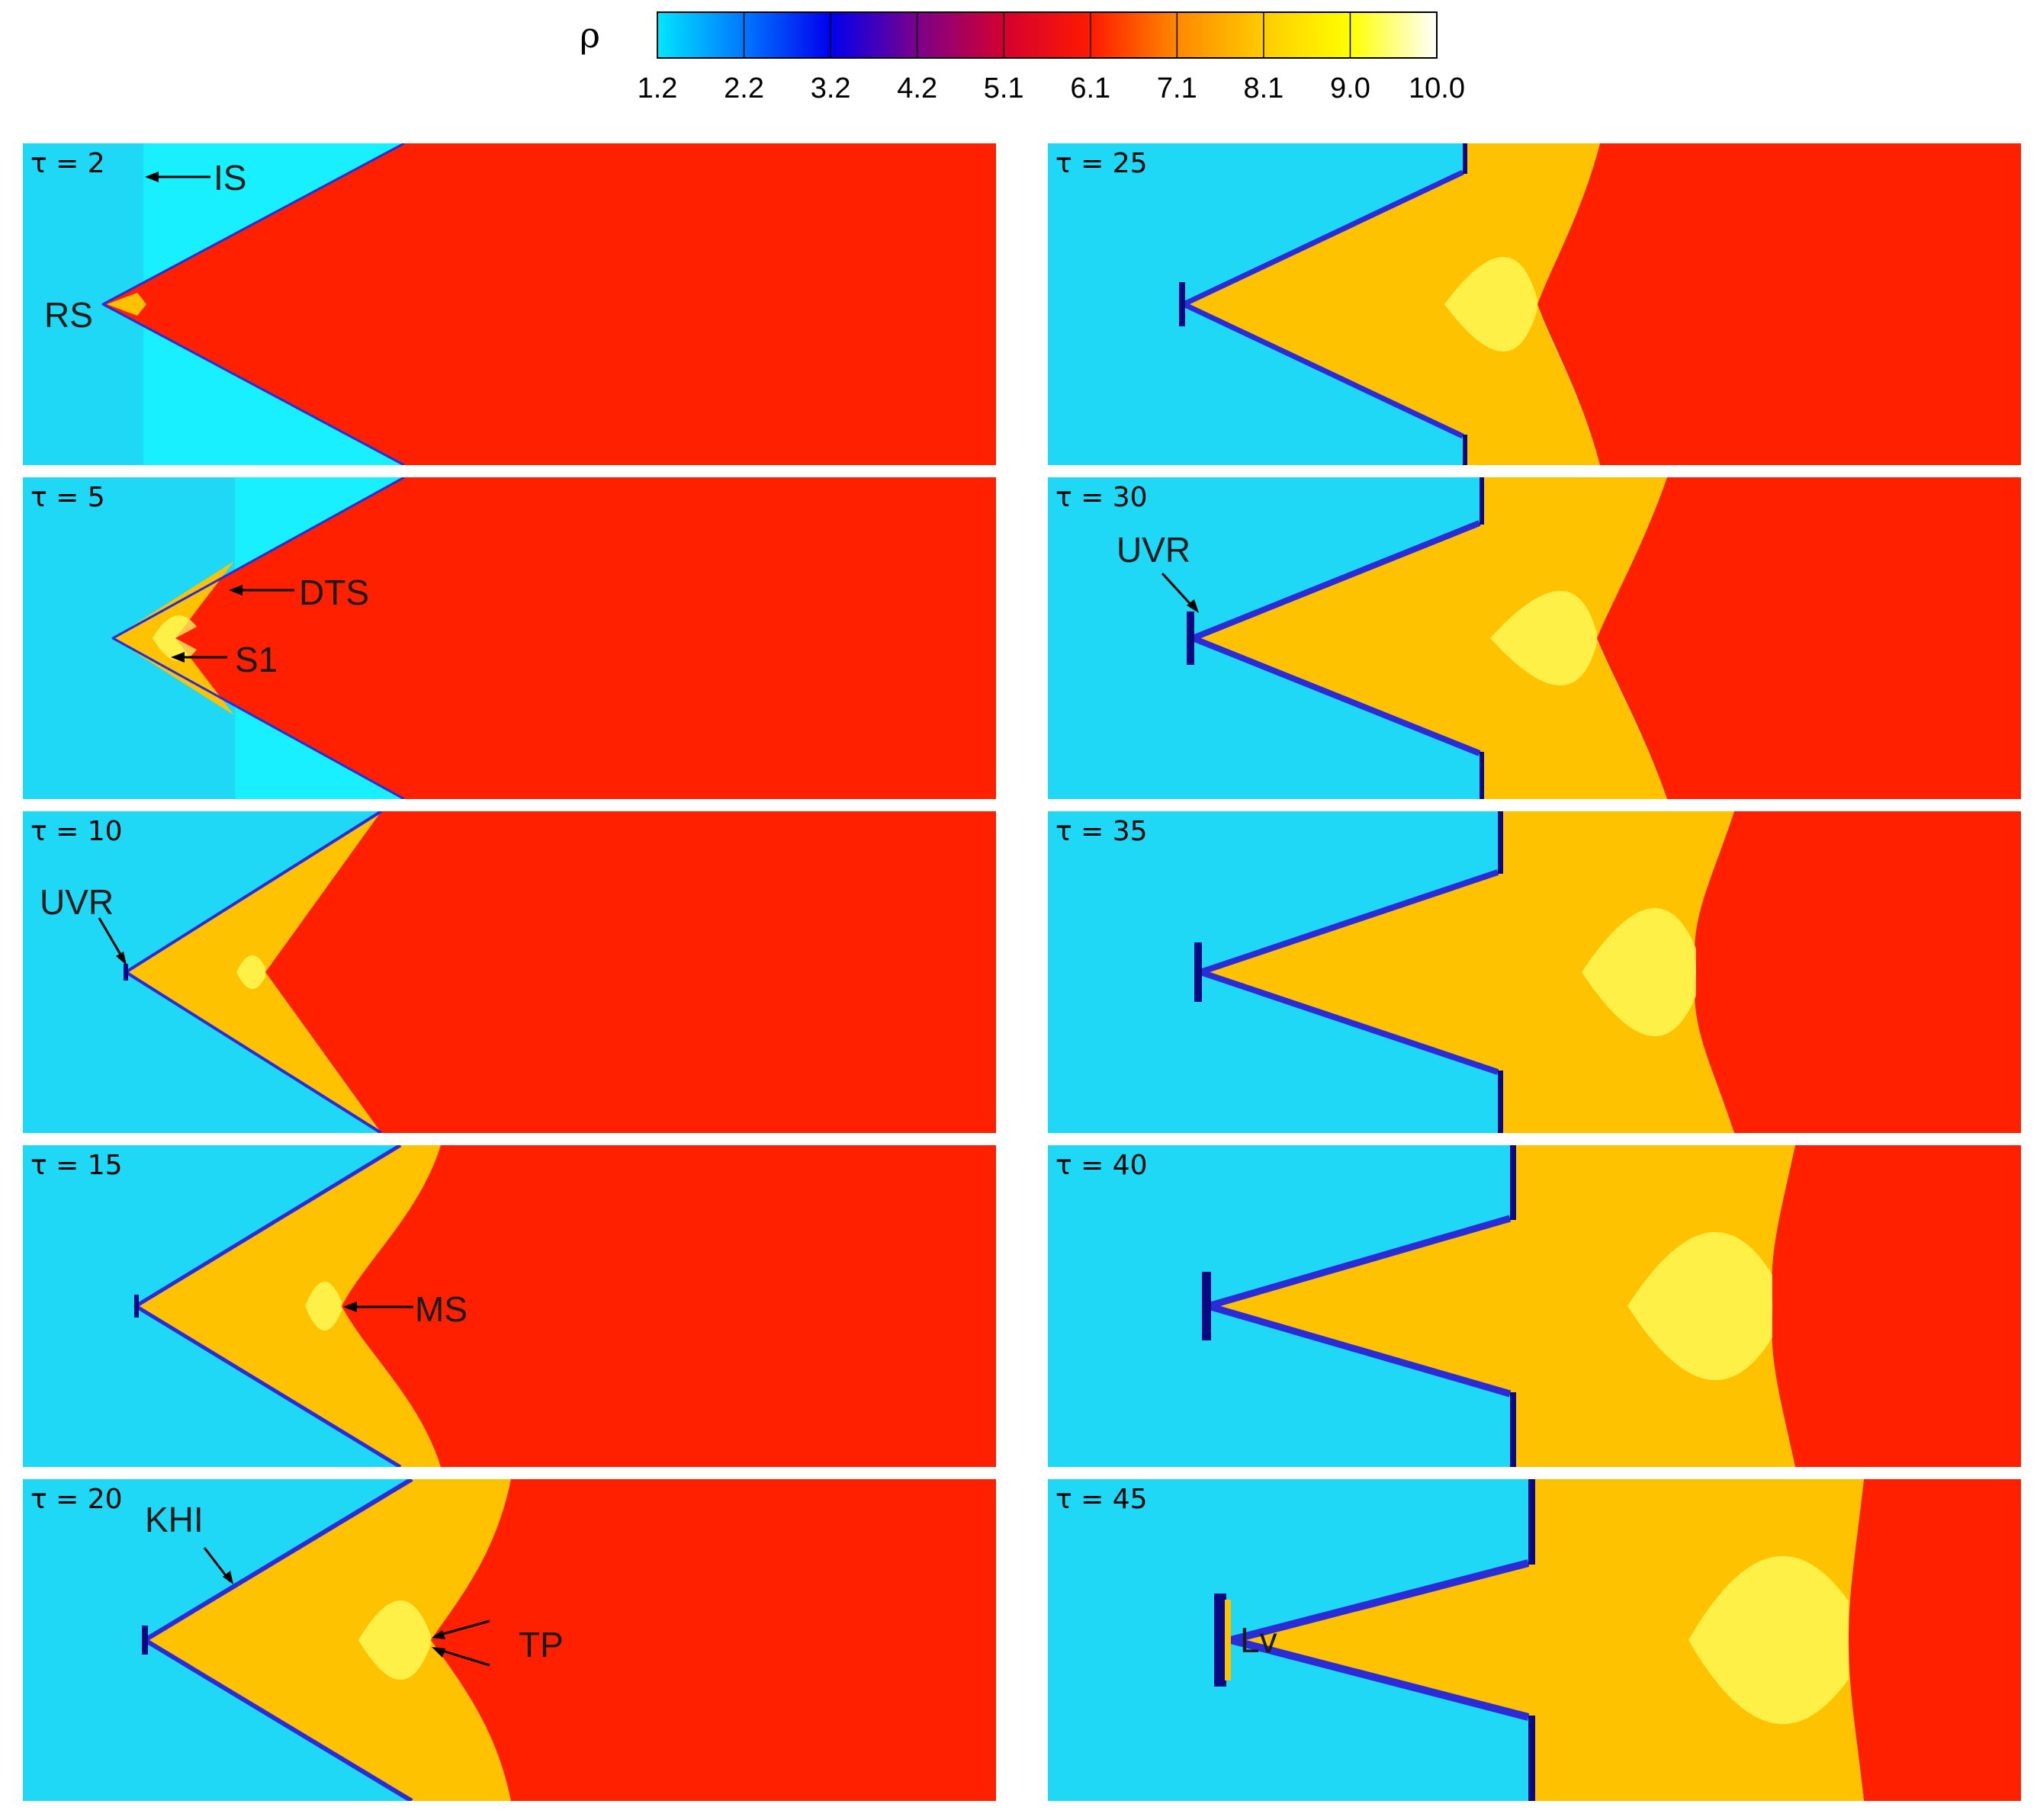 Image resolution: width=2037 pixels, height=1820 pixels. I want to click on panel-tau-2: τ = 2 IS RS, so click(509, 304).